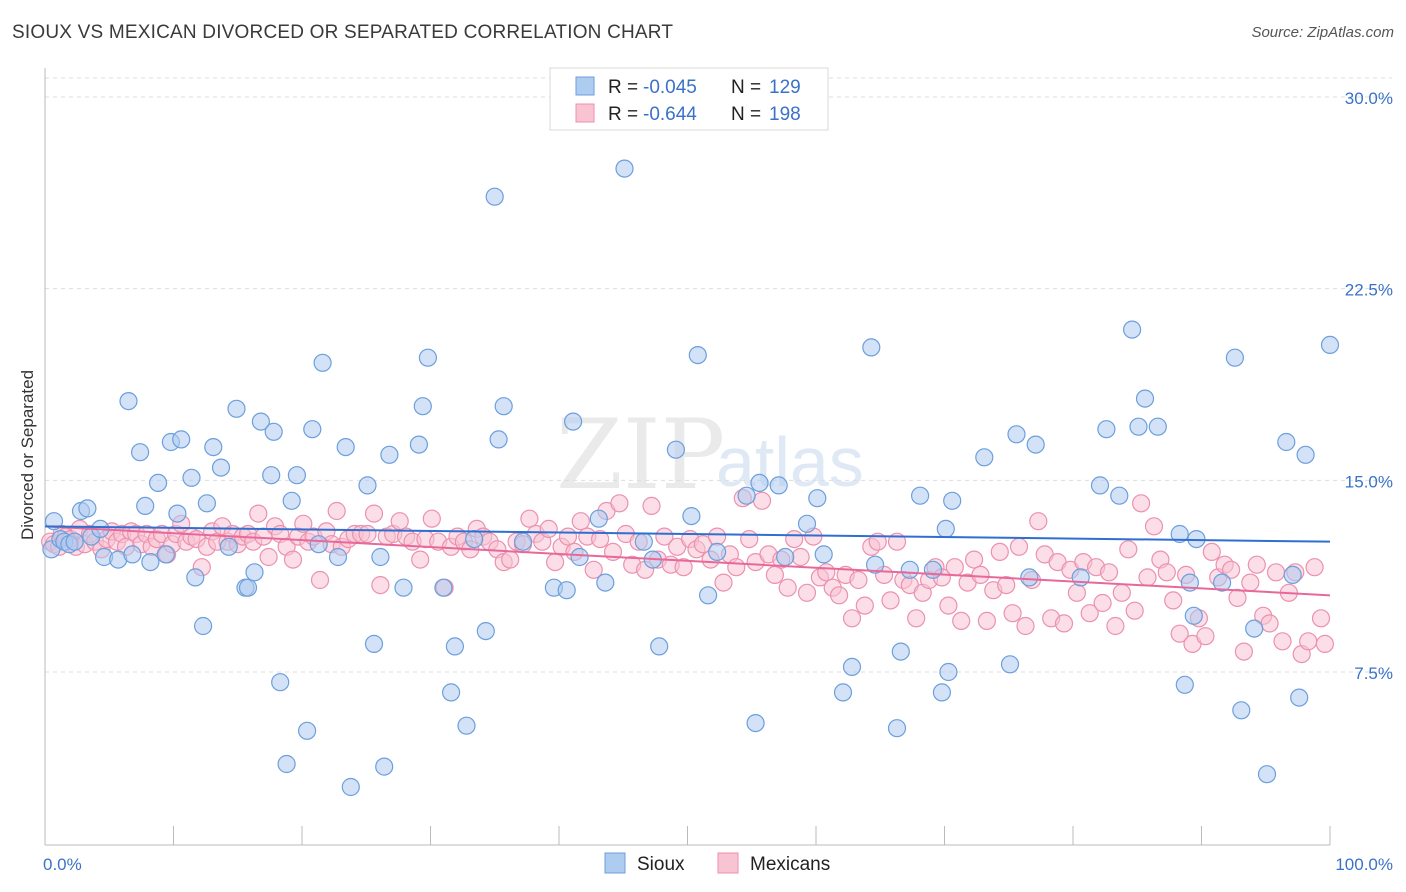  What do you see at coordinates (62, 864) in the screenshot?
I see `x-tick-label-min: 0.0%` at bounding box center [62, 864].